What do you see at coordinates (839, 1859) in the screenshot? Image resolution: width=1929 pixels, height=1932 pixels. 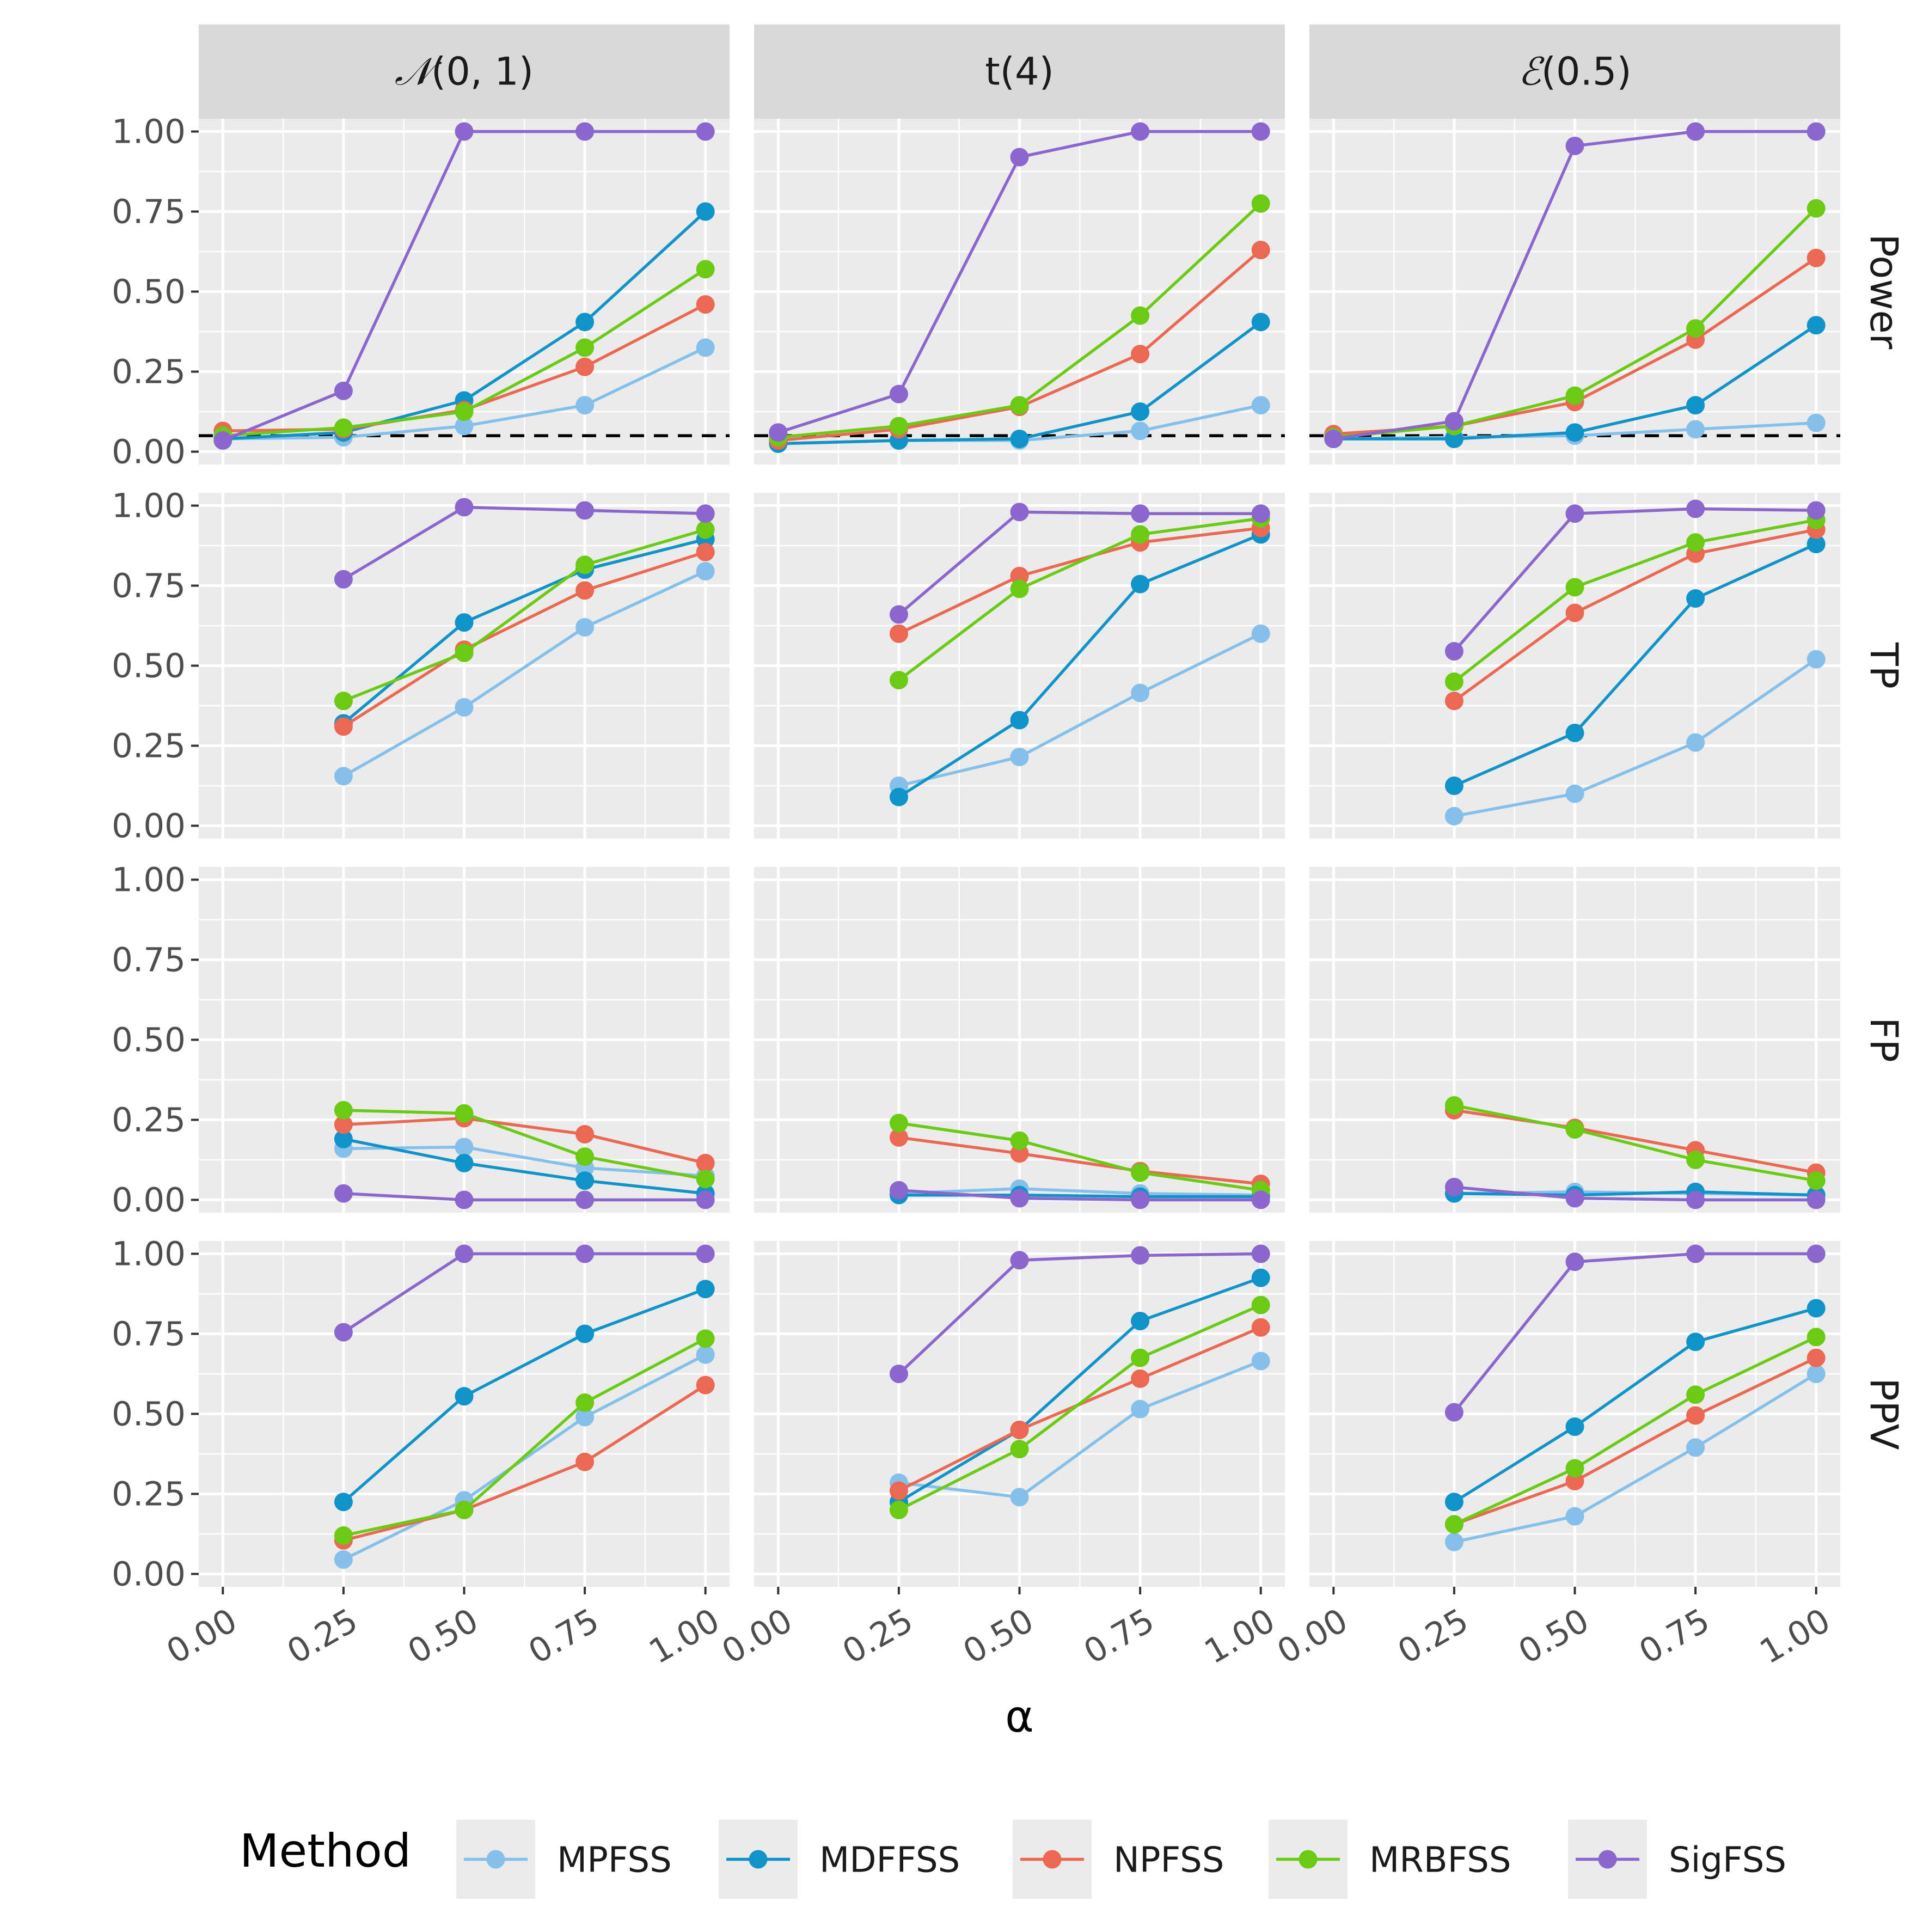 I see `legend-item-mdffss: MDFFSS` at bounding box center [839, 1859].